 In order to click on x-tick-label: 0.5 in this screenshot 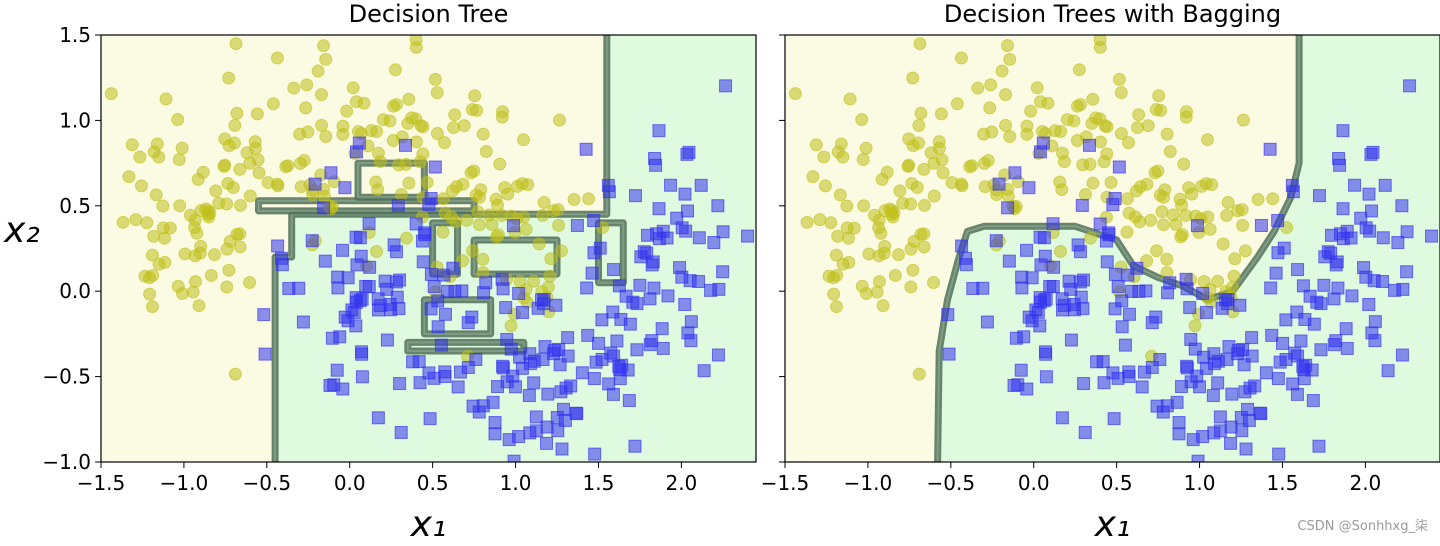, I will do `click(433, 483)`.